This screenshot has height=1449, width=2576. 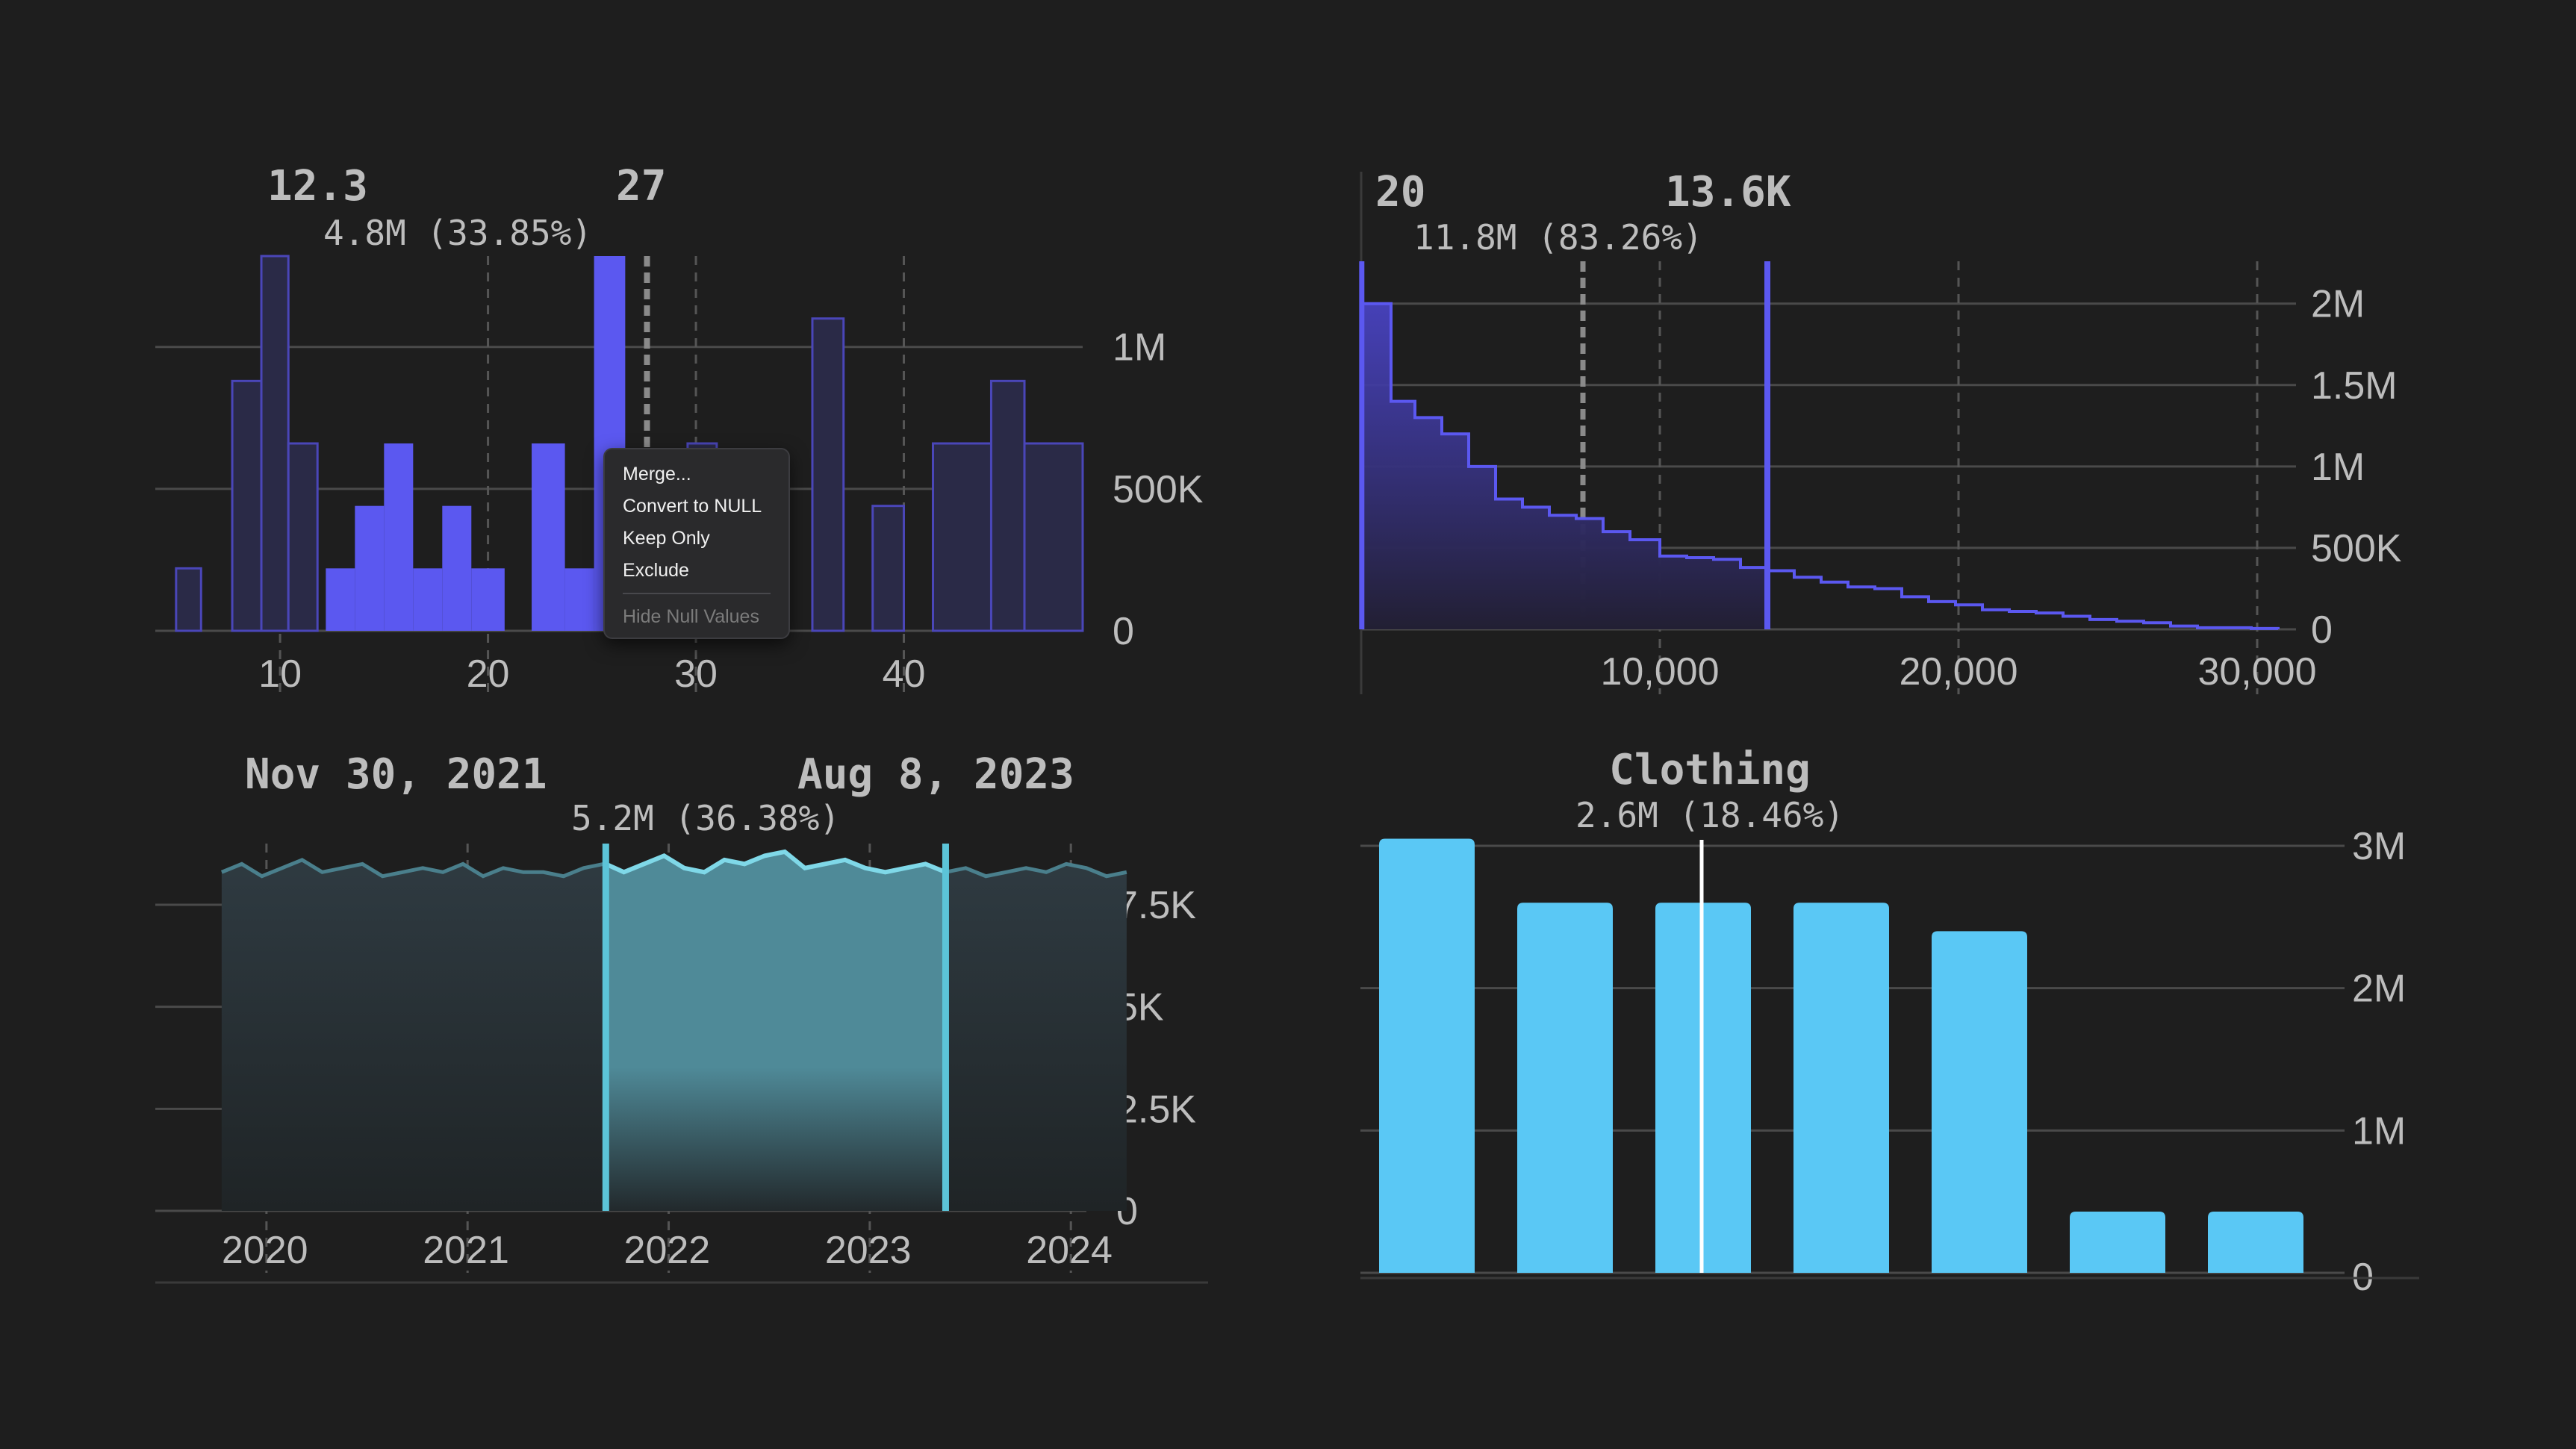 What do you see at coordinates (1659, 672) in the screenshot?
I see `x-tick-label: 10,000` at bounding box center [1659, 672].